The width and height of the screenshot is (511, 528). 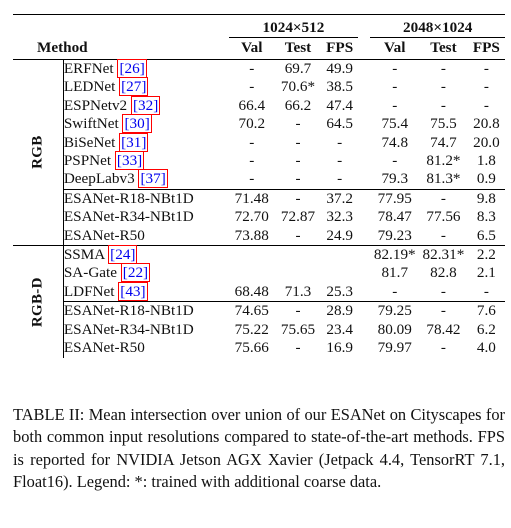 I want to click on citation-number: 31, so click(x=134, y=142).